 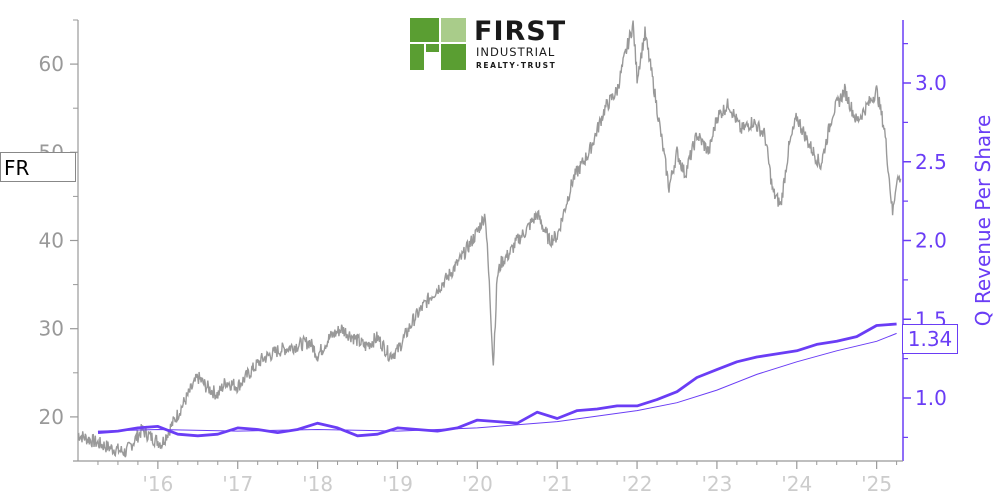 I want to click on right-axis-title: Q Revenue Per Share, so click(x=983, y=221).